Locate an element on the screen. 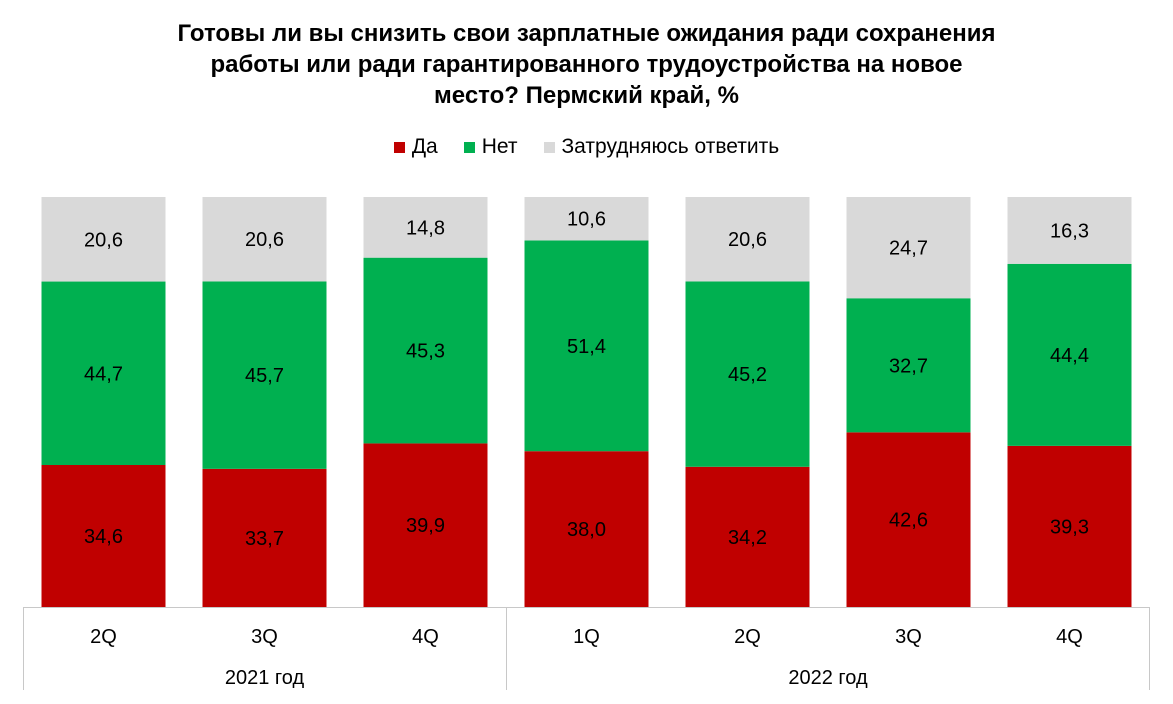 The height and width of the screenshot is (704, 1173). legend-item-net: Нет is located at coordinates (490, 147).